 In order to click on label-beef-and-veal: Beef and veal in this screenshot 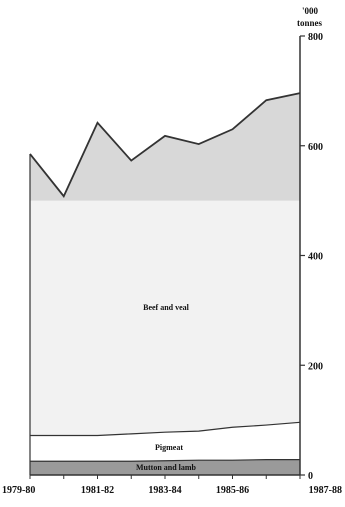, I will do `click(166, 307)`.